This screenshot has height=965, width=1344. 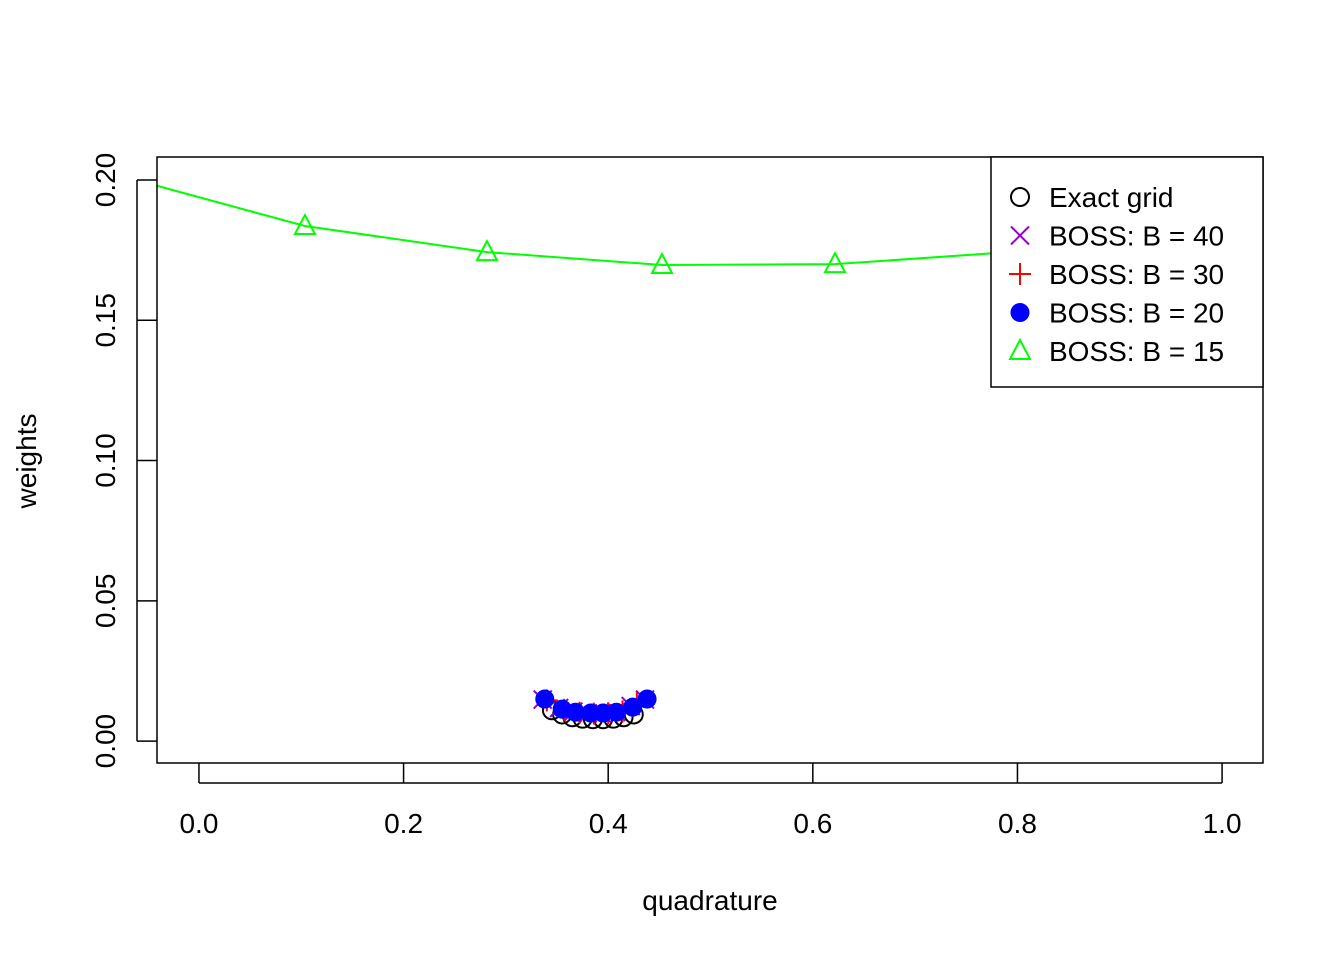 I want to click on x-tick-label: 0.4, so click(x=608, y=823).